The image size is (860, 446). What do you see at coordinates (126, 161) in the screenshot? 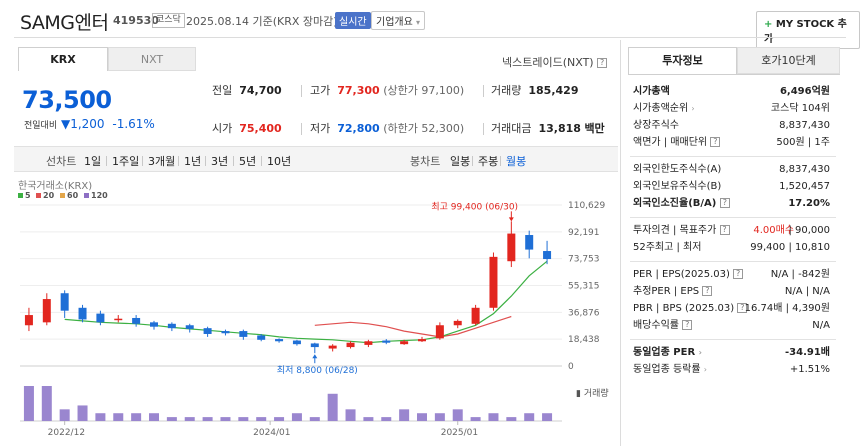
I see `period-1w: 1주일` at bounding box center [126, 161].